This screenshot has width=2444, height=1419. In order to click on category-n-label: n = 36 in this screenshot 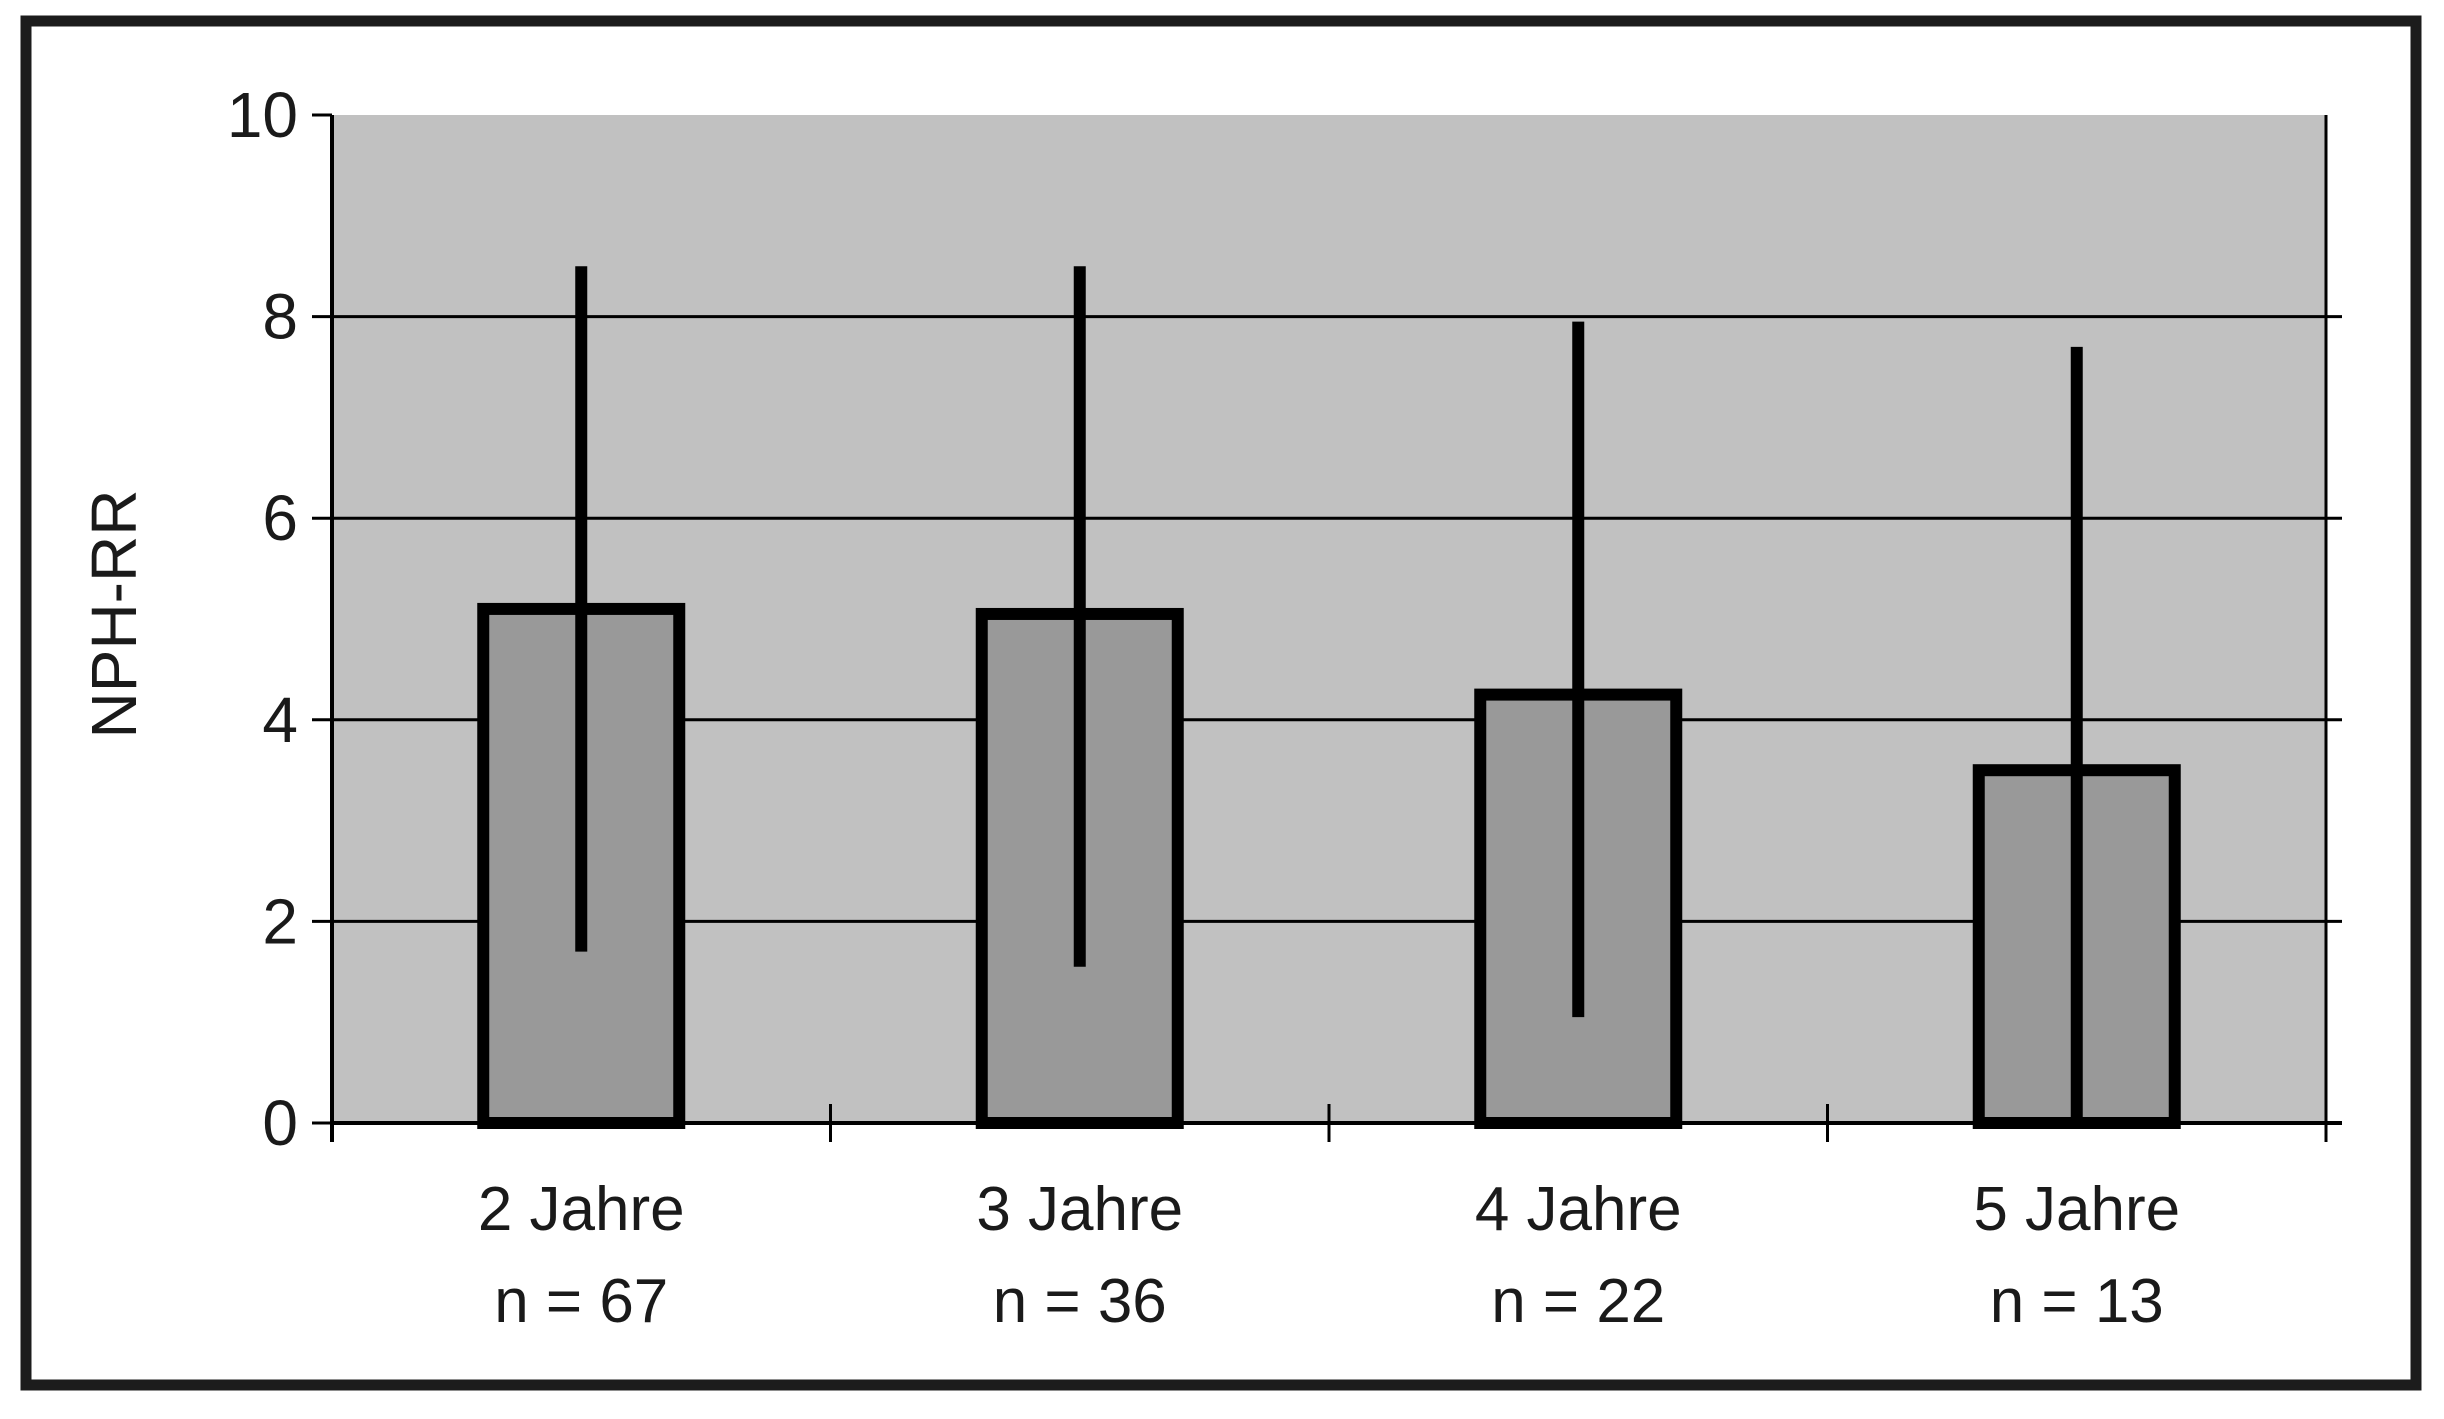, I will do `click(1080, 1301)`.